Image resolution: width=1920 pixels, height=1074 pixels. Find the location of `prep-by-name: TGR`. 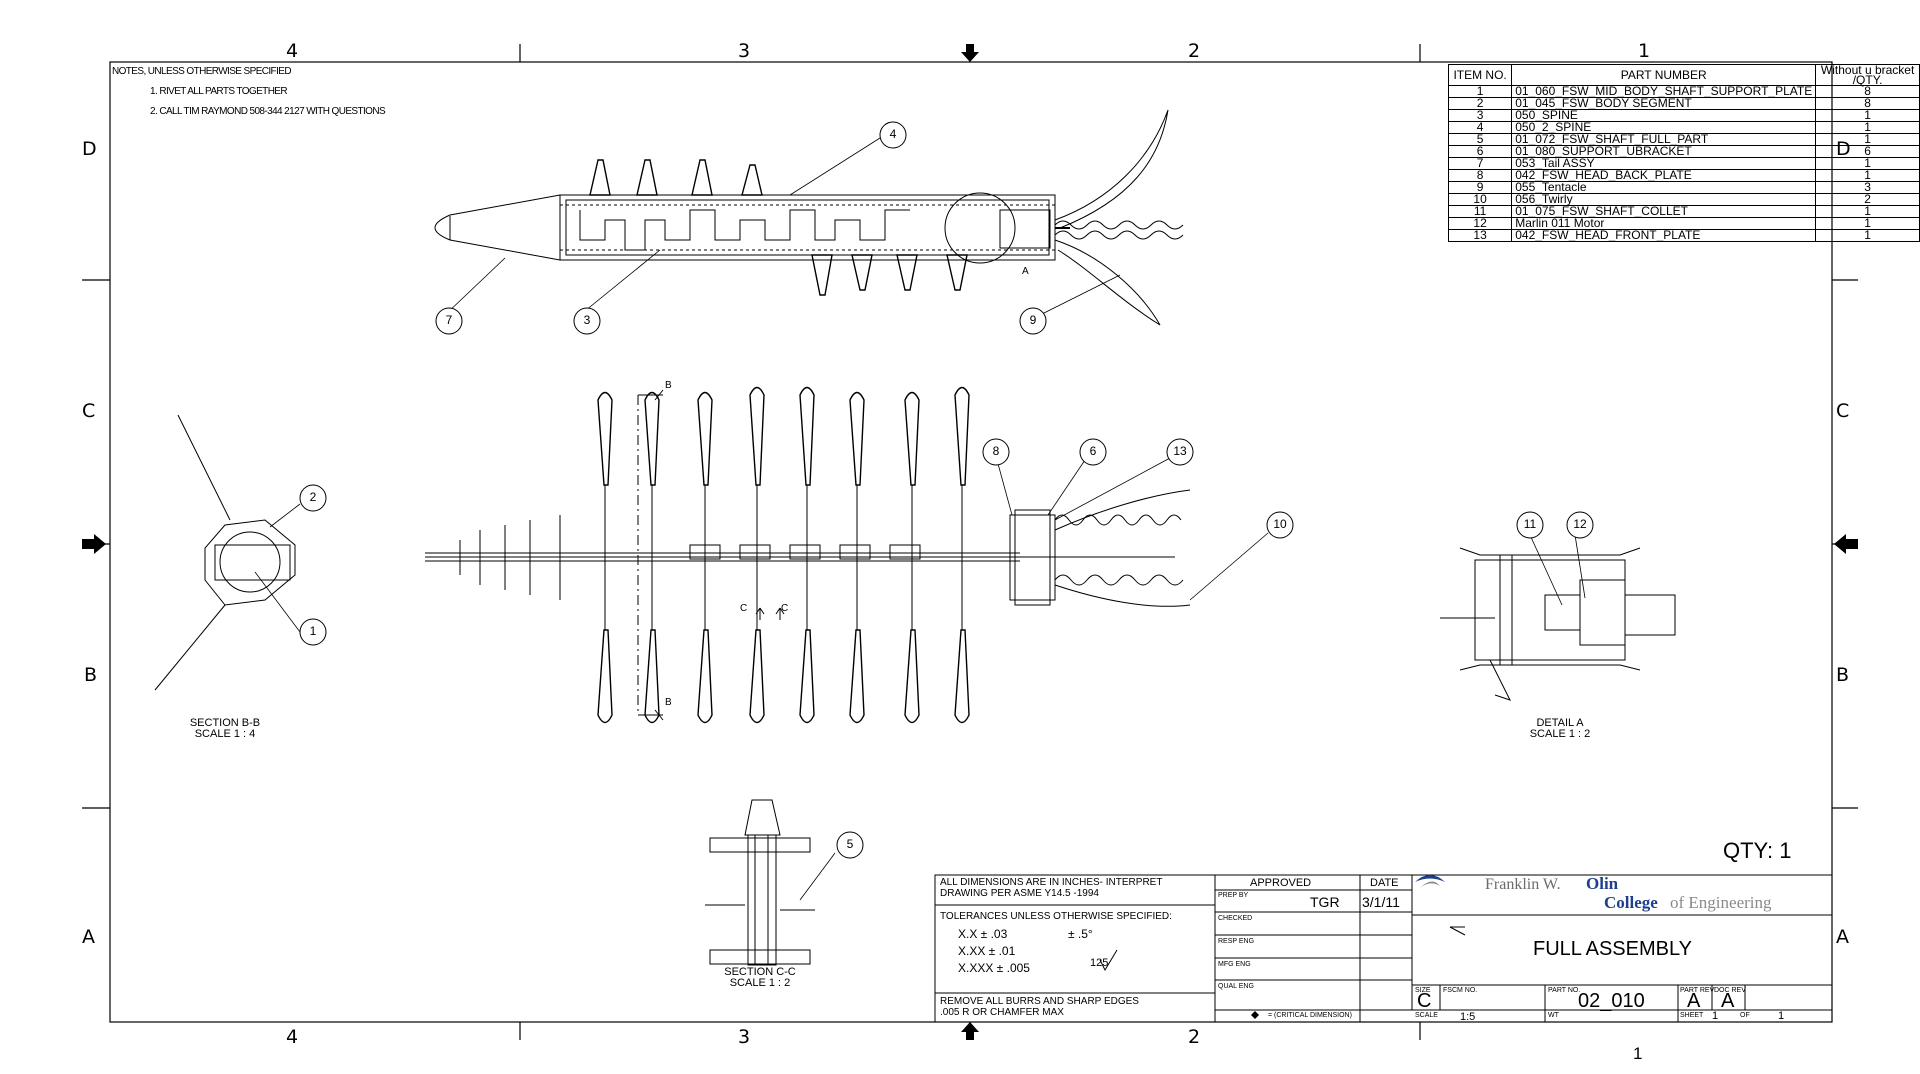

prep-by-name: TGR is located at coordinates (1325, 902).